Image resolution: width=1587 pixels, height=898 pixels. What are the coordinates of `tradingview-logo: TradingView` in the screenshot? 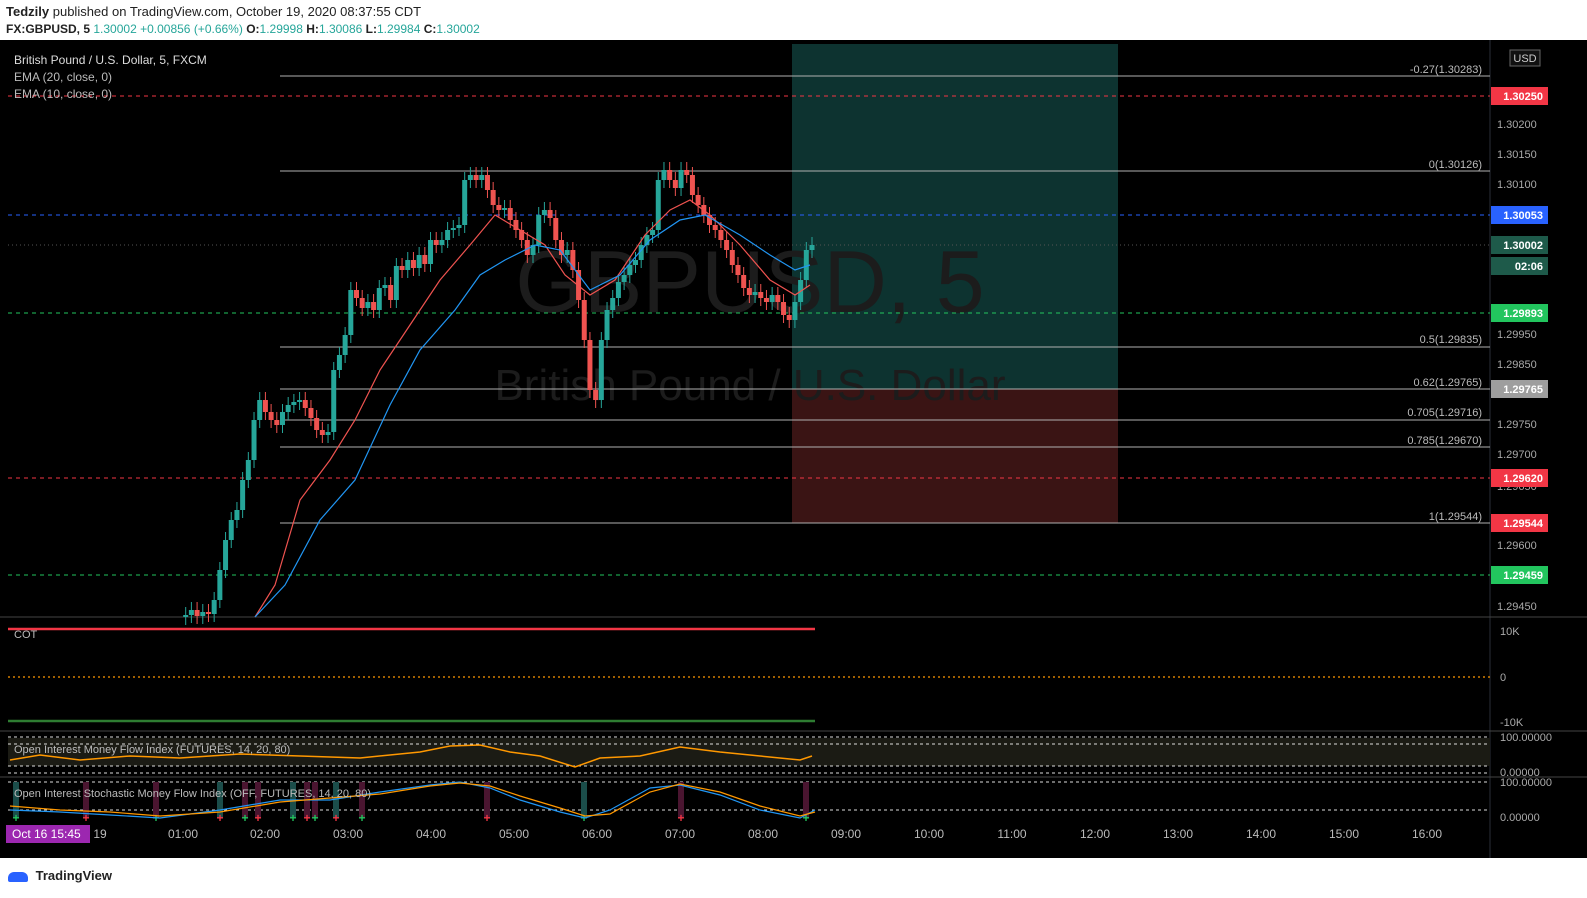 It's located at (60, 875).